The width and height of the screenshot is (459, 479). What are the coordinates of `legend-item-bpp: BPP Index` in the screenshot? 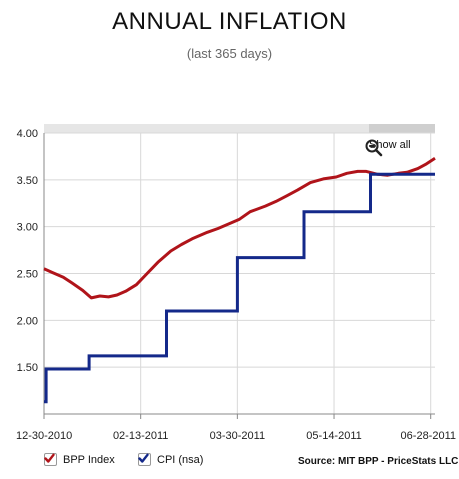 It's located at (79, 459).